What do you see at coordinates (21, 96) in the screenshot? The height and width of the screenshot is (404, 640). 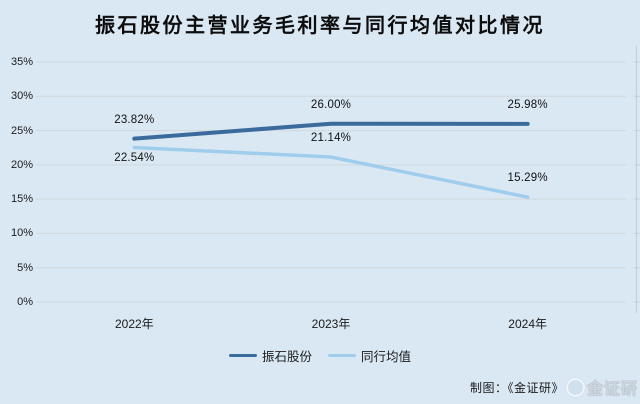 I see `y-axis-label: 30%` at bounding box center [21, 96].